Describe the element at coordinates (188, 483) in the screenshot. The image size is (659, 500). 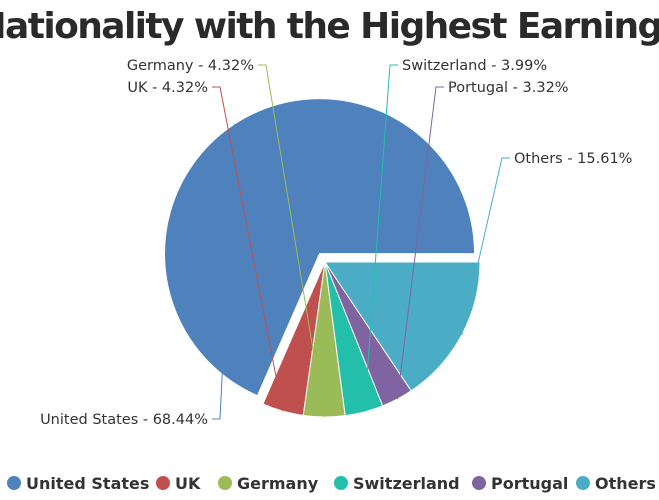
I see `legend-label: UK` at that location.